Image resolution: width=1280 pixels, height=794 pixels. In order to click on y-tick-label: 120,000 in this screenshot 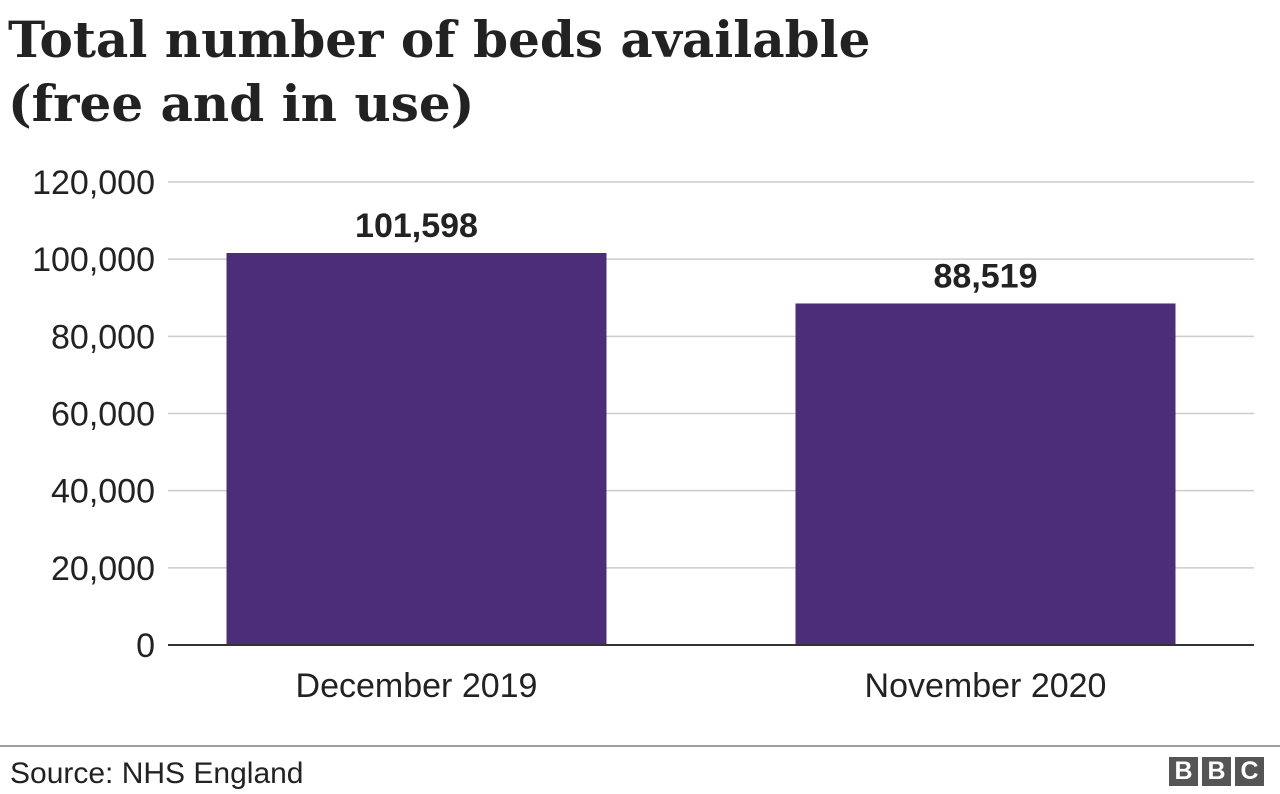, I will do `click(93, 183)`.